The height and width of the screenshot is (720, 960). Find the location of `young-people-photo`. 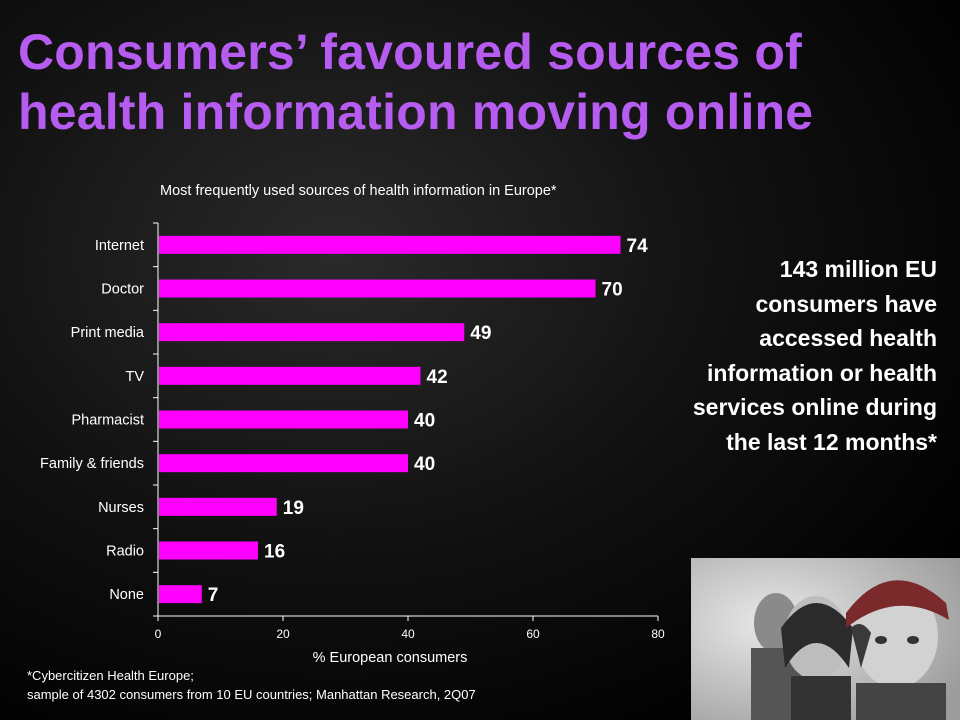

young-people-photo is located at coordinates (825, 639).